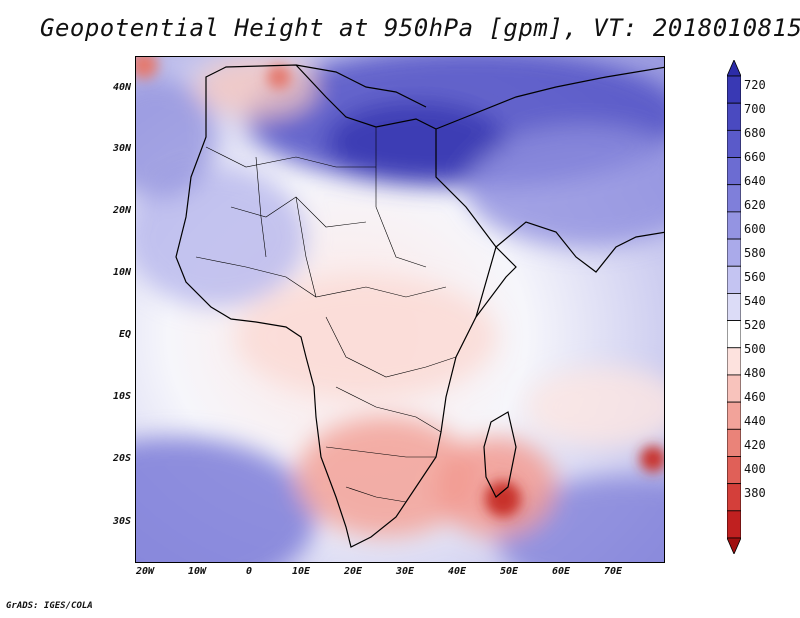 This screenshot has width=800, height=618. Describe the element at coordinates (121, 272) in the screenshot. I see `y-axis-label-10n: 10N` at that location.